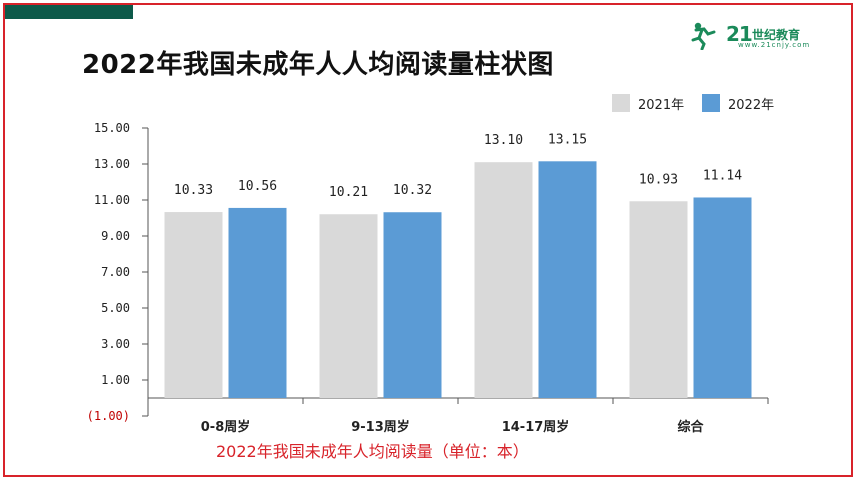 Image resolution: width=860 pixels, height=484 pixels. I want to click on x-tick-label: 综合, so click(690, 427).